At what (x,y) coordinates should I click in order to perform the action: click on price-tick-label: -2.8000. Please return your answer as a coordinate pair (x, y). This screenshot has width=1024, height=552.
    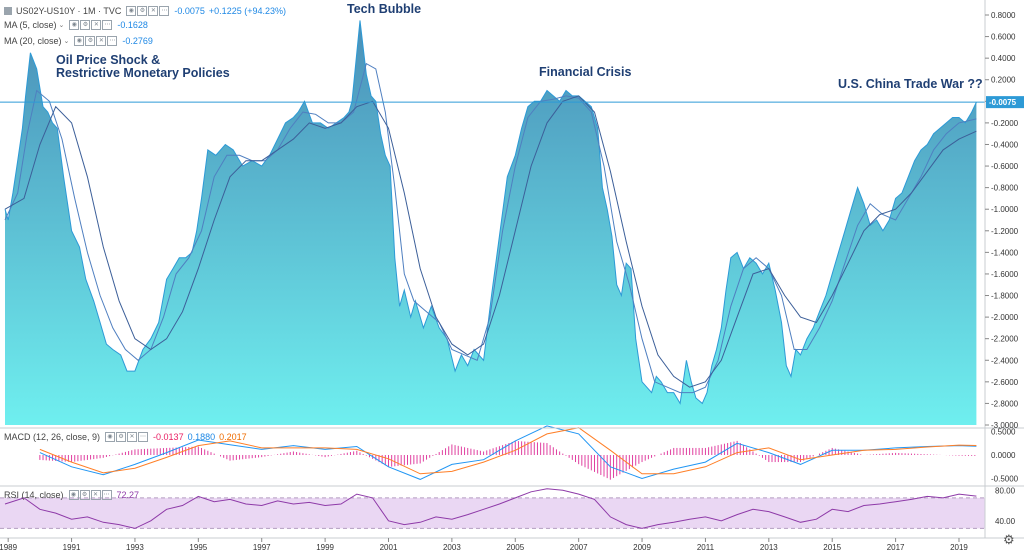
    Looking at the image, I should click on (1005, 403).